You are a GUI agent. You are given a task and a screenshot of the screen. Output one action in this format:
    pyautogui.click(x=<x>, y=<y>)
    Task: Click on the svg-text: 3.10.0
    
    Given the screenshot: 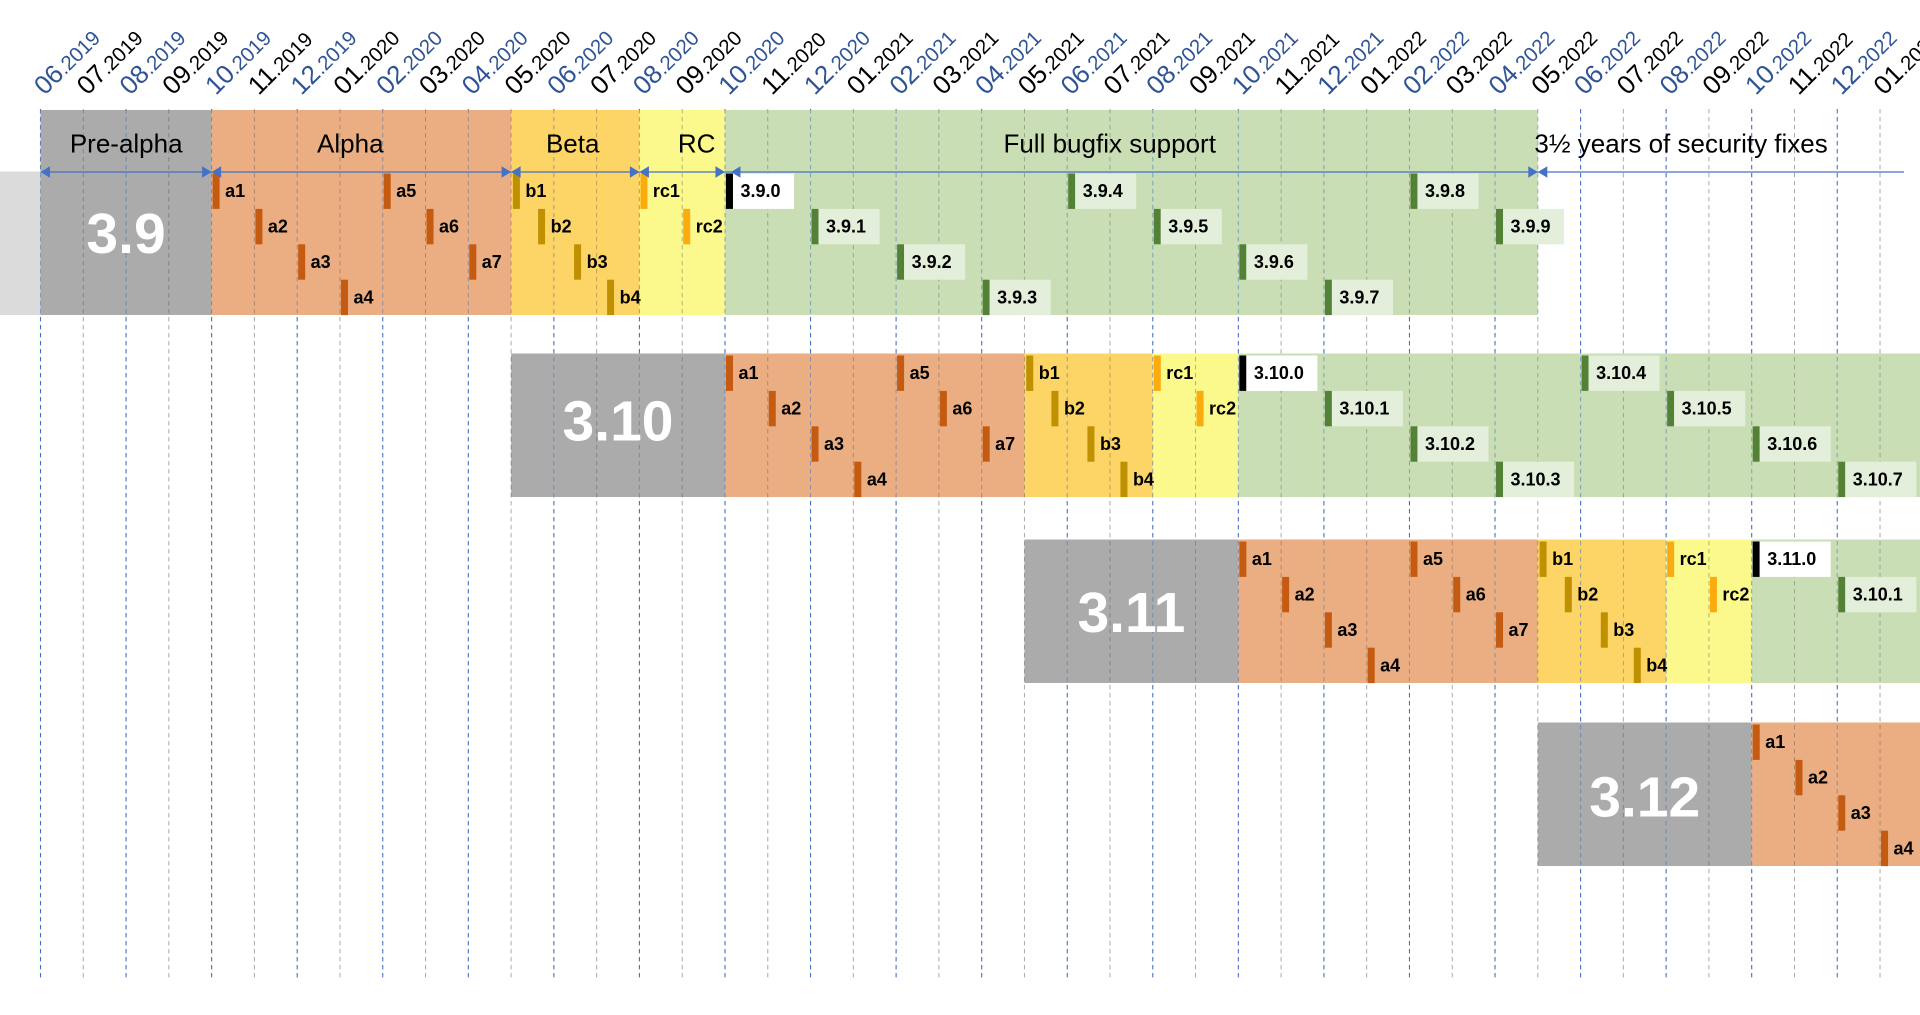 What is the action you would take?
    pyautogui.click(x=1279, y=373)
    